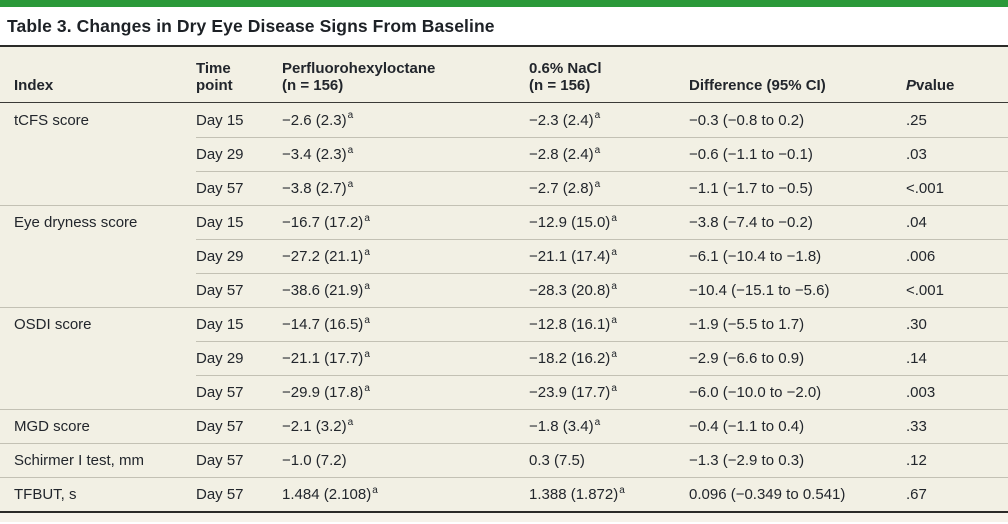 The height and width of the screenshot is (524, 1008). Describe the element at coordinates (797, 256) in the screenshot. I see `cell-difference-value: −6.1 (−10.4 to −1.8)` at that location.